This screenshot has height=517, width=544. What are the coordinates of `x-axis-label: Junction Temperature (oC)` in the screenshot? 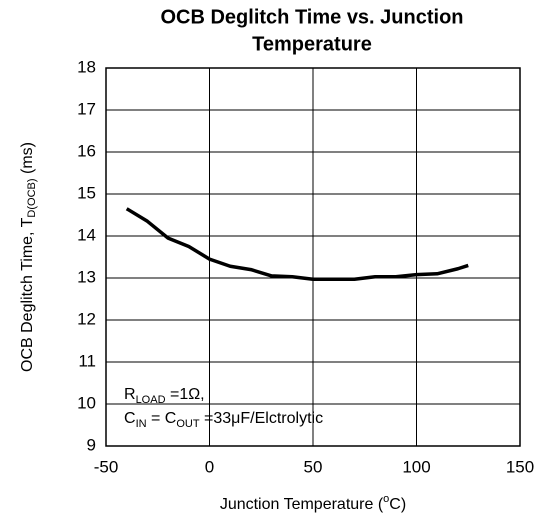 It's located at (313, 503).